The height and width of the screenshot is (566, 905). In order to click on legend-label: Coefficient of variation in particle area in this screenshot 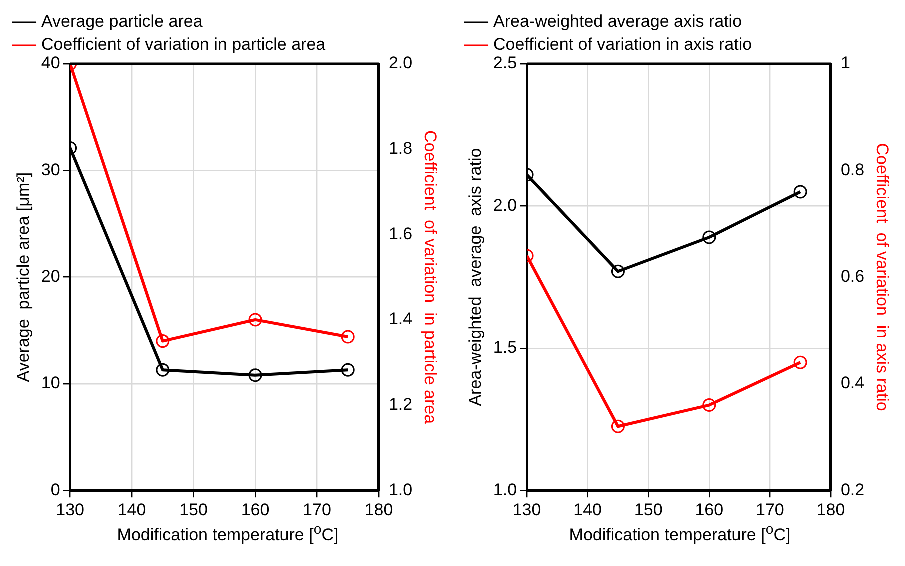, I will do `click(184, 44)`.